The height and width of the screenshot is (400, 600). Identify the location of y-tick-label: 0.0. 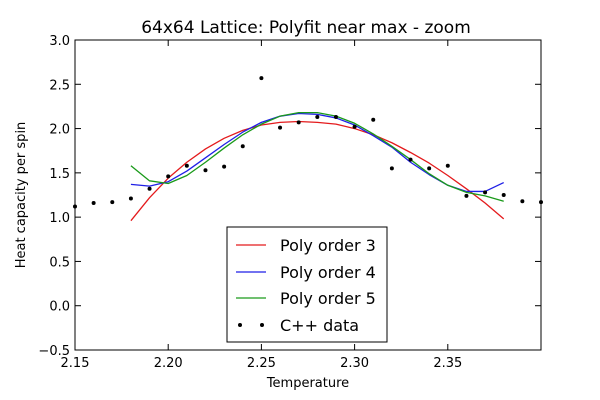
(59, 307).